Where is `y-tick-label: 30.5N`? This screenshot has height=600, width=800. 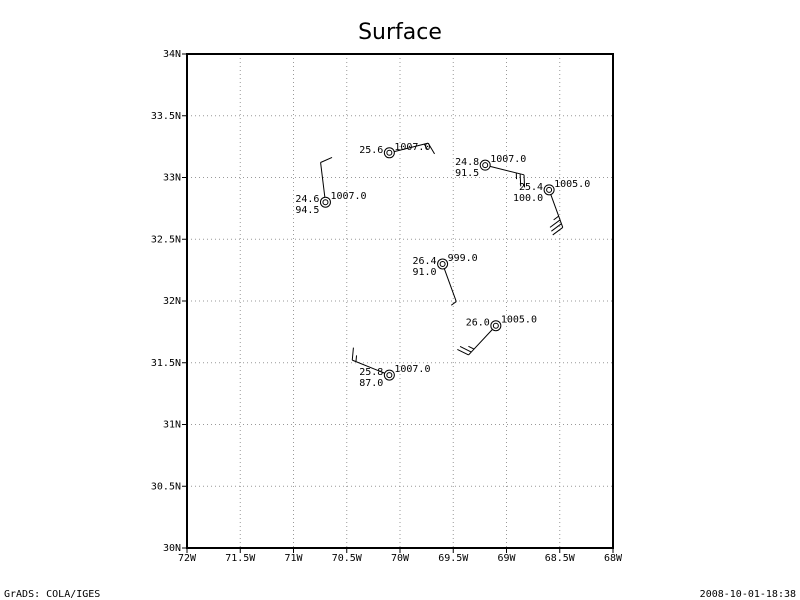
y-tick-label: 30.5N is located at coordinates (166, 486).